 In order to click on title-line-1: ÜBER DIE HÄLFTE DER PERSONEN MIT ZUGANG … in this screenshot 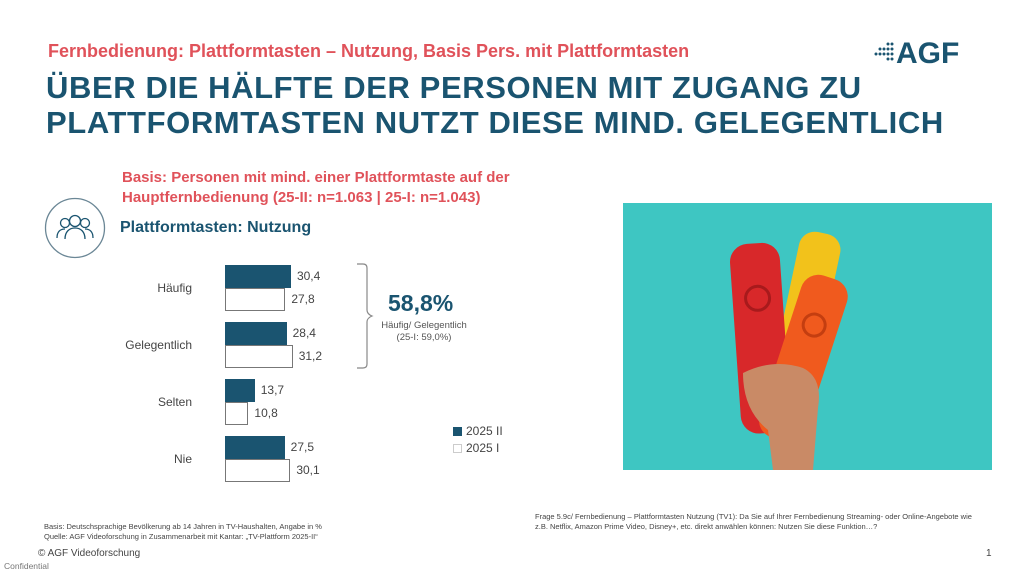, I will do `click(454, 87)`.